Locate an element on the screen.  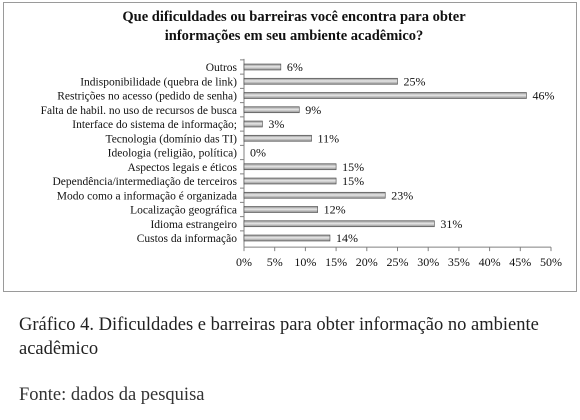
x-tick-label: 25% is located at coordinates (398, 262).